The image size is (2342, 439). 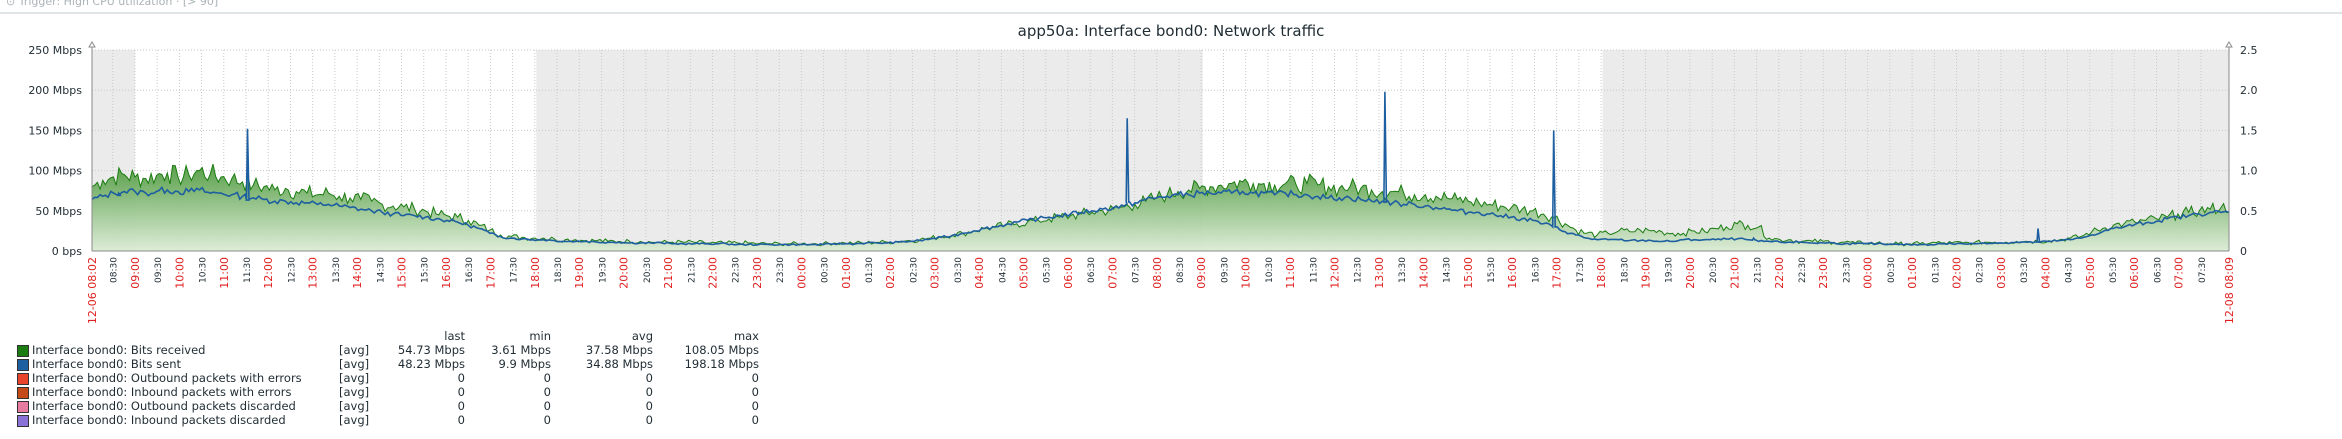 I want to click on x-tick-22: 19:30, so click(x=603, y=270).